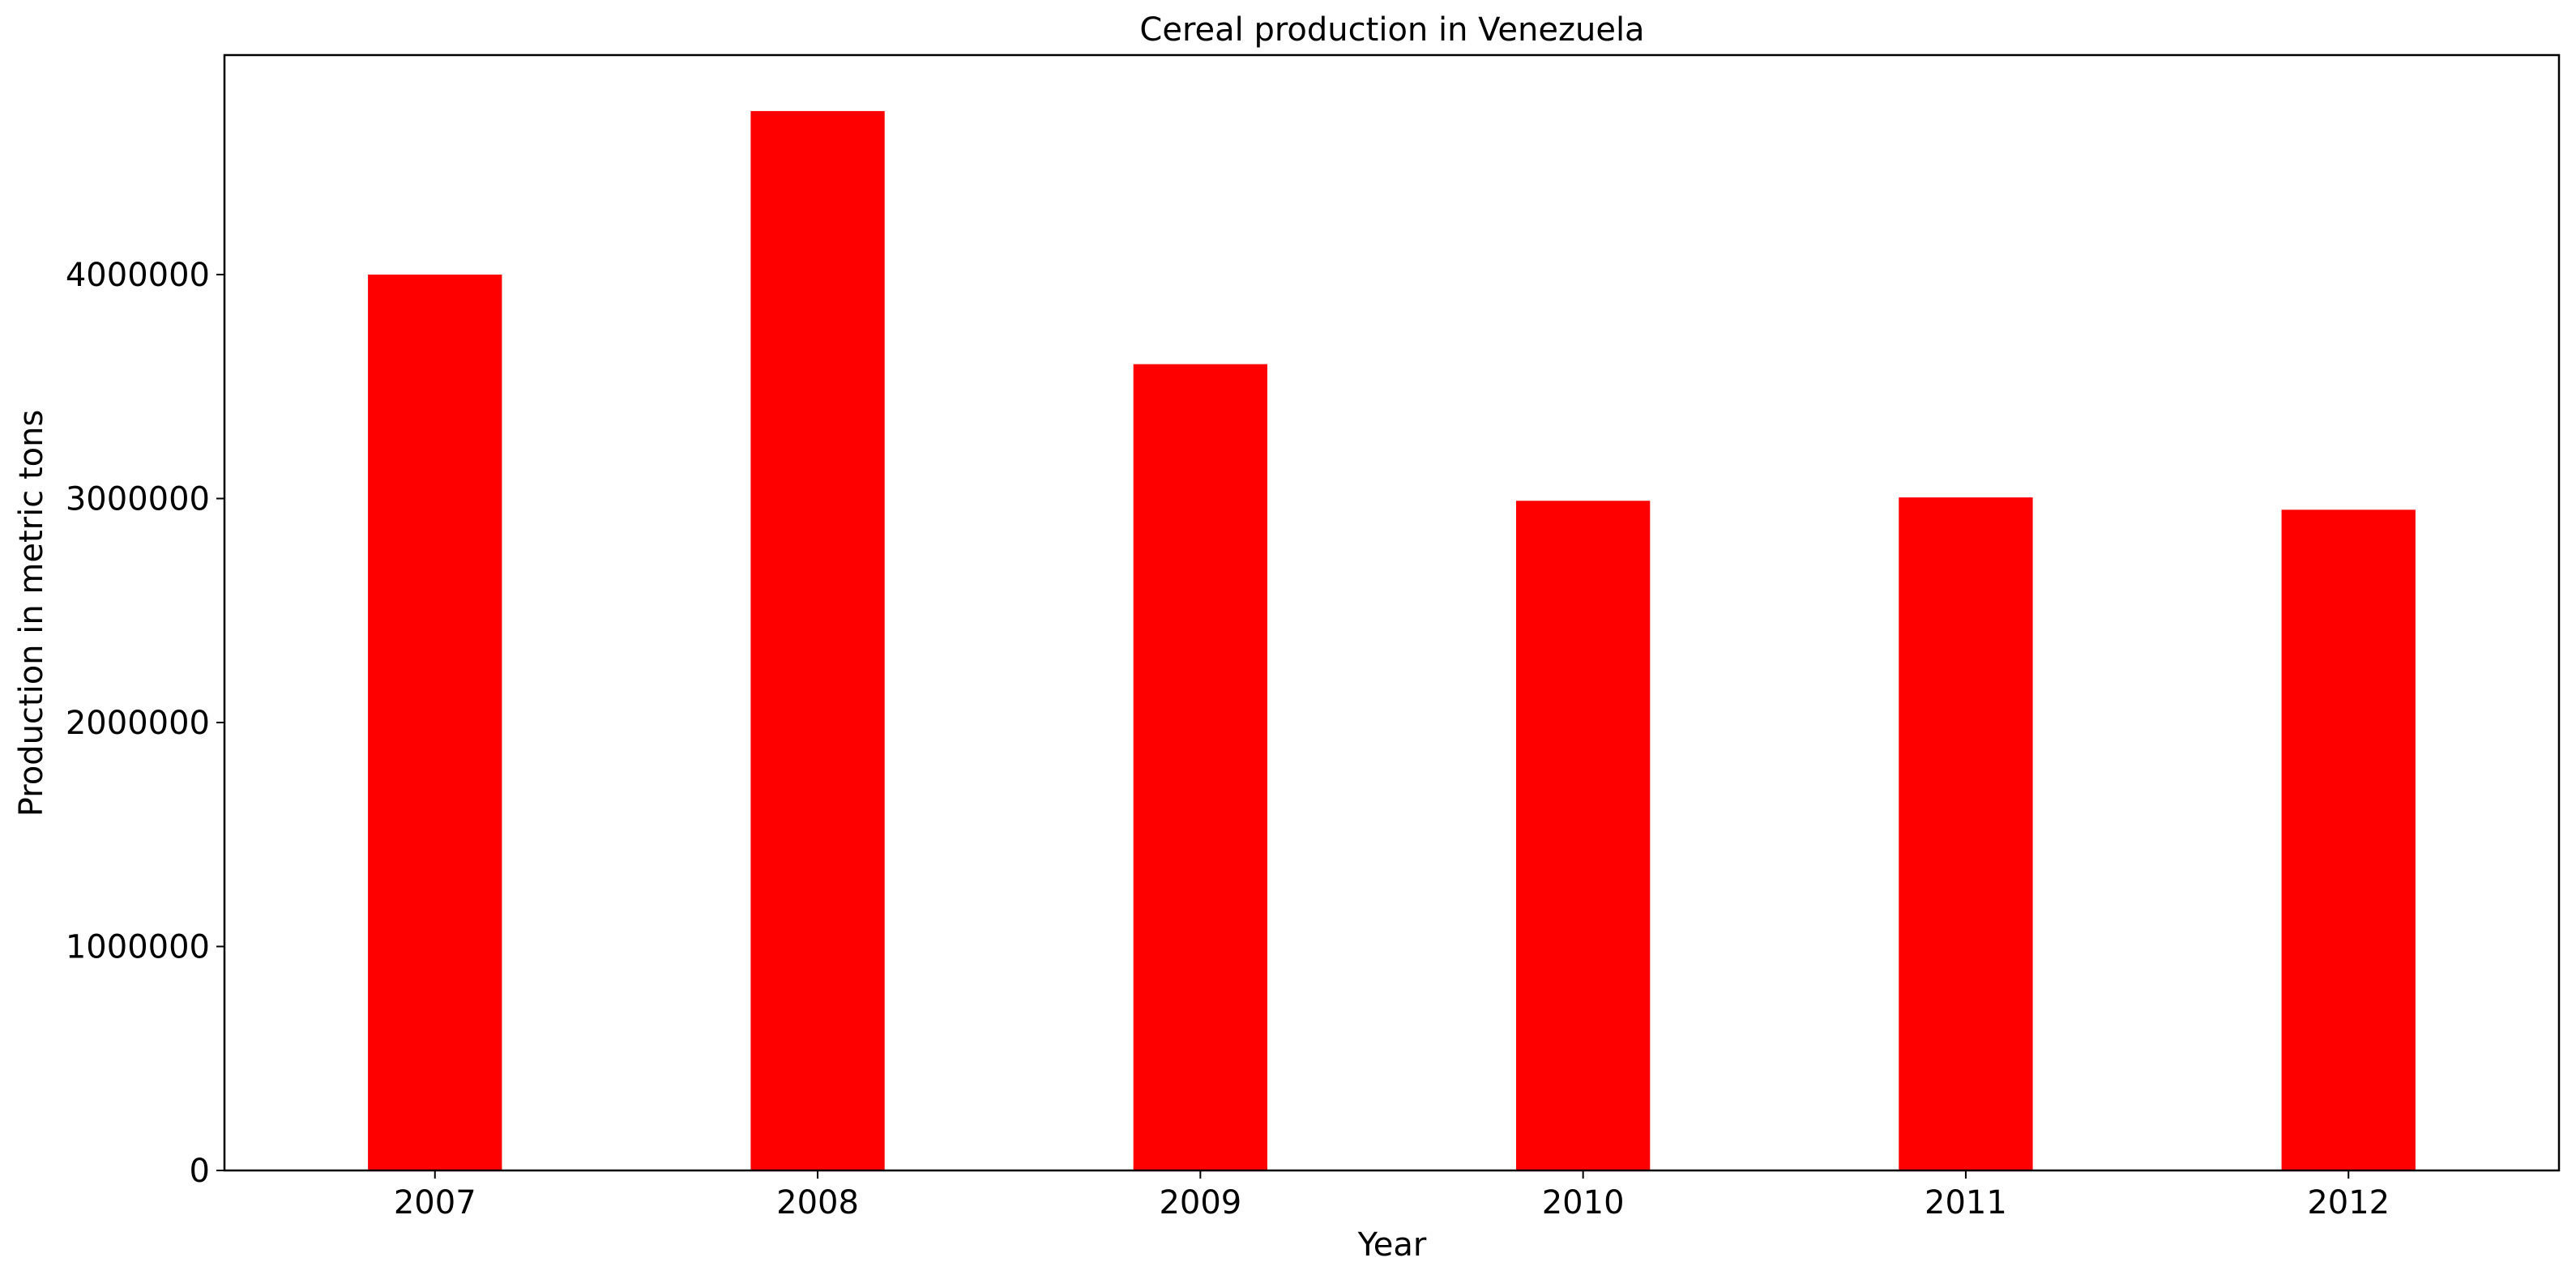 The height and width of the screenshot is (1279, 2576). What do you see at coordinates (2348, 1202) in the screenshot?
I see `x-tick-label: 2012` at bounding box center [2348, 1202].